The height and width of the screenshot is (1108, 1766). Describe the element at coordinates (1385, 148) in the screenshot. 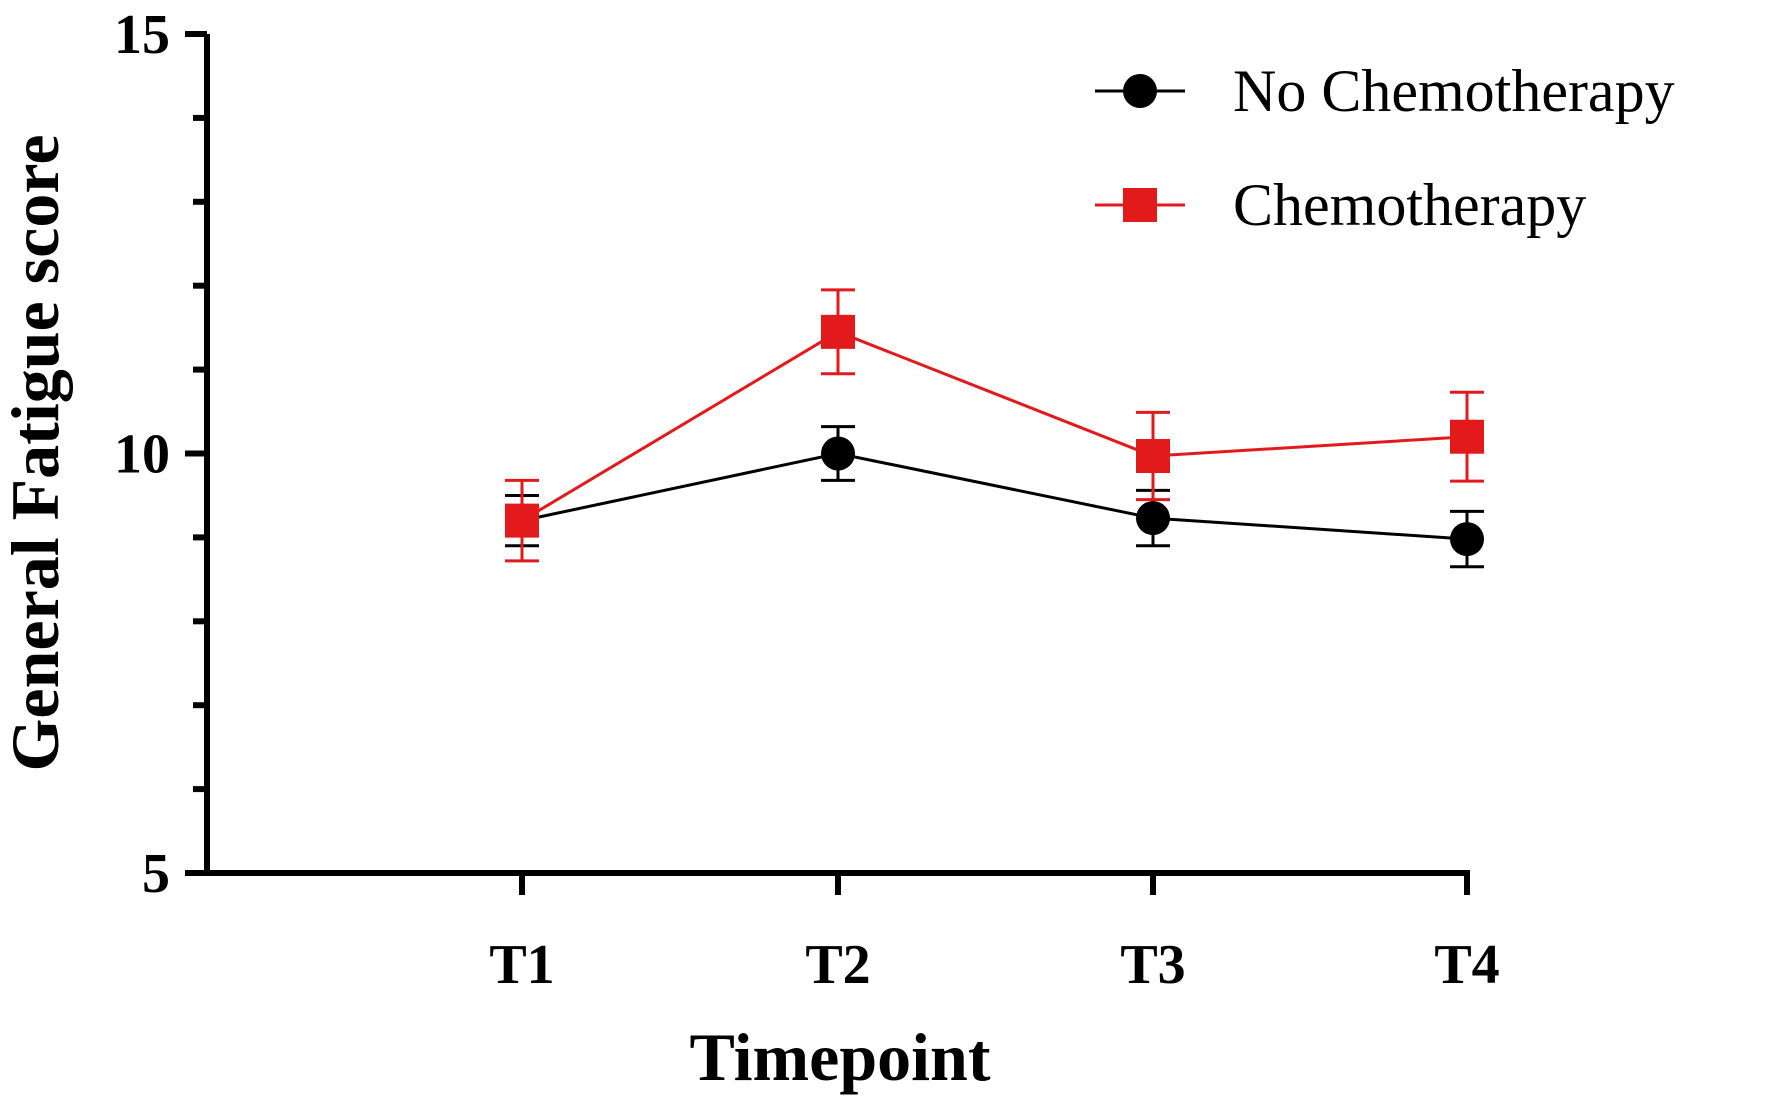

I see `legend: No Chemotherapy Chemotherapy` at that location.